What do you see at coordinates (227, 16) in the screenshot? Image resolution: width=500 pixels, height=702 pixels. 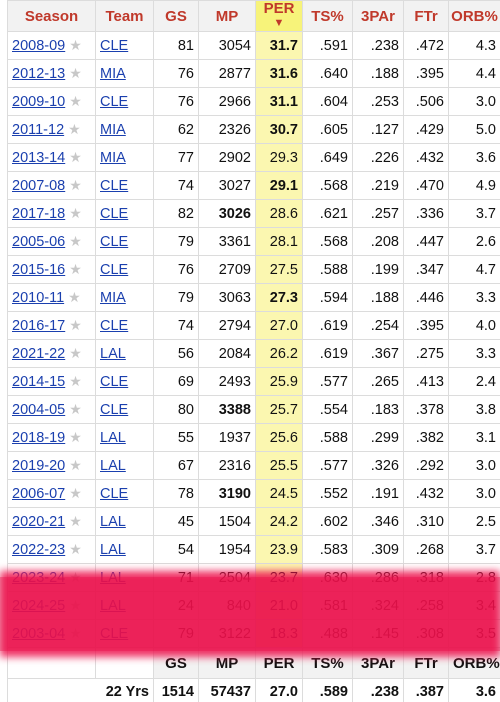 I see `col-header-mp: MP` at bounding box center [227, 16].